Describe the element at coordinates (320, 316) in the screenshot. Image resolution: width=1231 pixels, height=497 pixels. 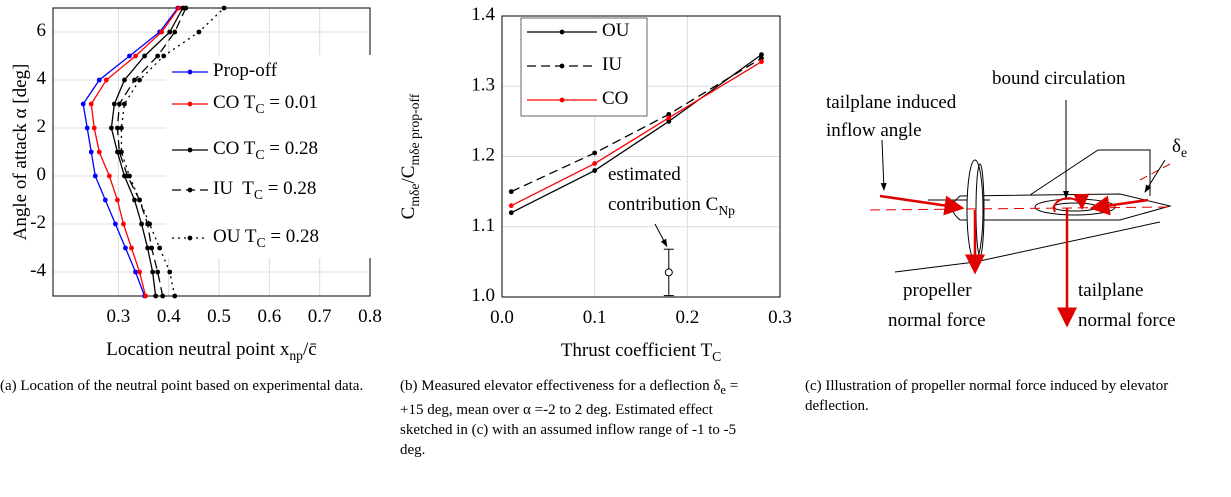
I see `x-tick-label: 0.7` at that location.